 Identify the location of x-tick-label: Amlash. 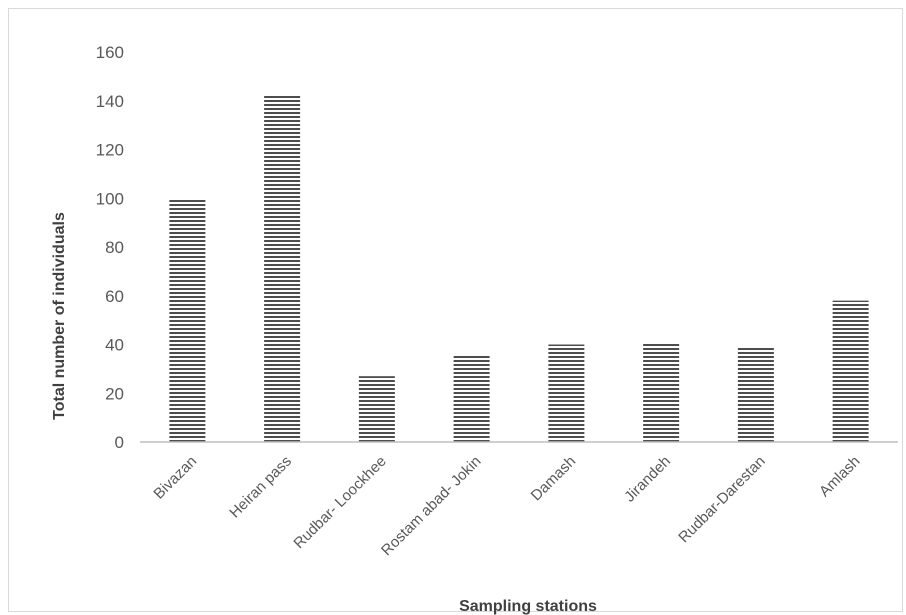
(839, 476).